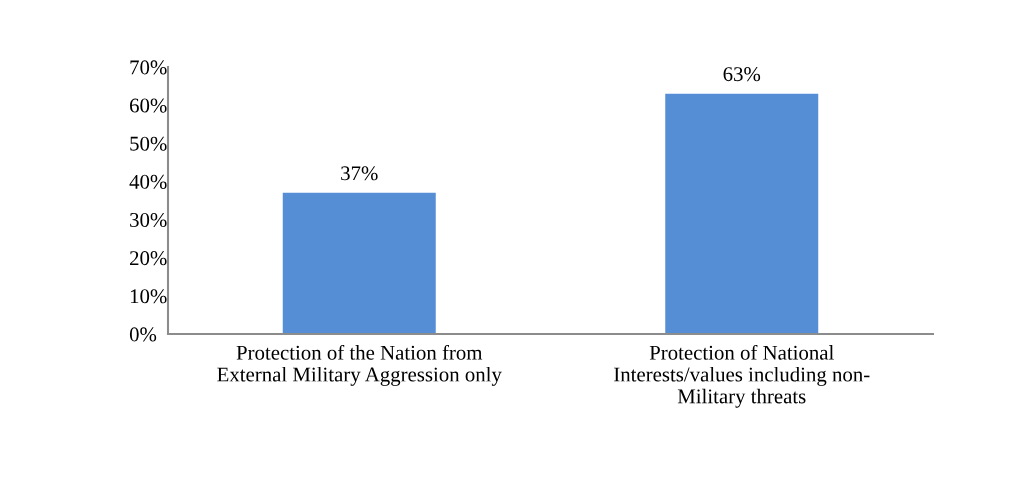 The width and height of the screenshot is (1036, 481). What do you see at coordinates (359, 173) in the screenshot?
I see `data-label: 37%` at bounding box center [359, 173].